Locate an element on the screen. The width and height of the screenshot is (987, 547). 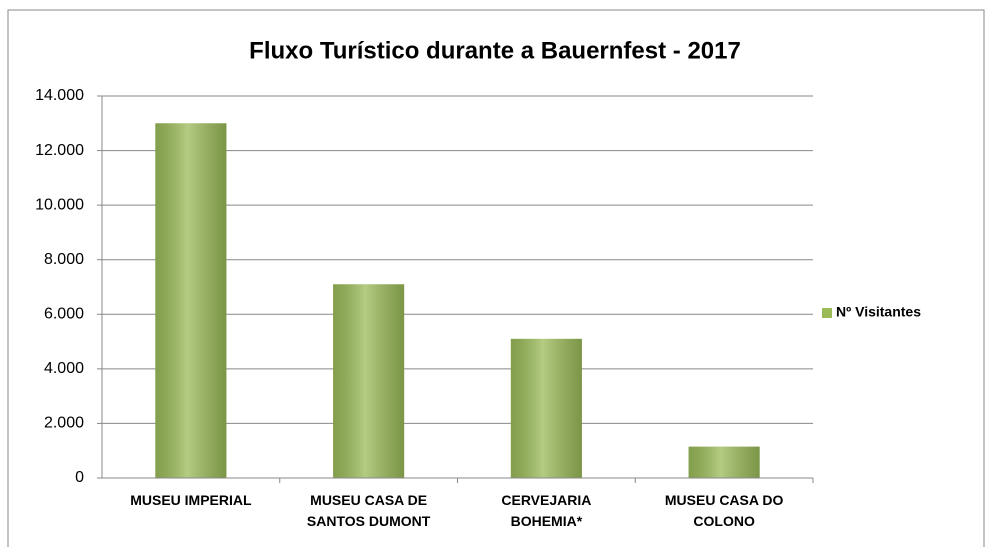
legend-swatch is located at coordinates (827, 313).